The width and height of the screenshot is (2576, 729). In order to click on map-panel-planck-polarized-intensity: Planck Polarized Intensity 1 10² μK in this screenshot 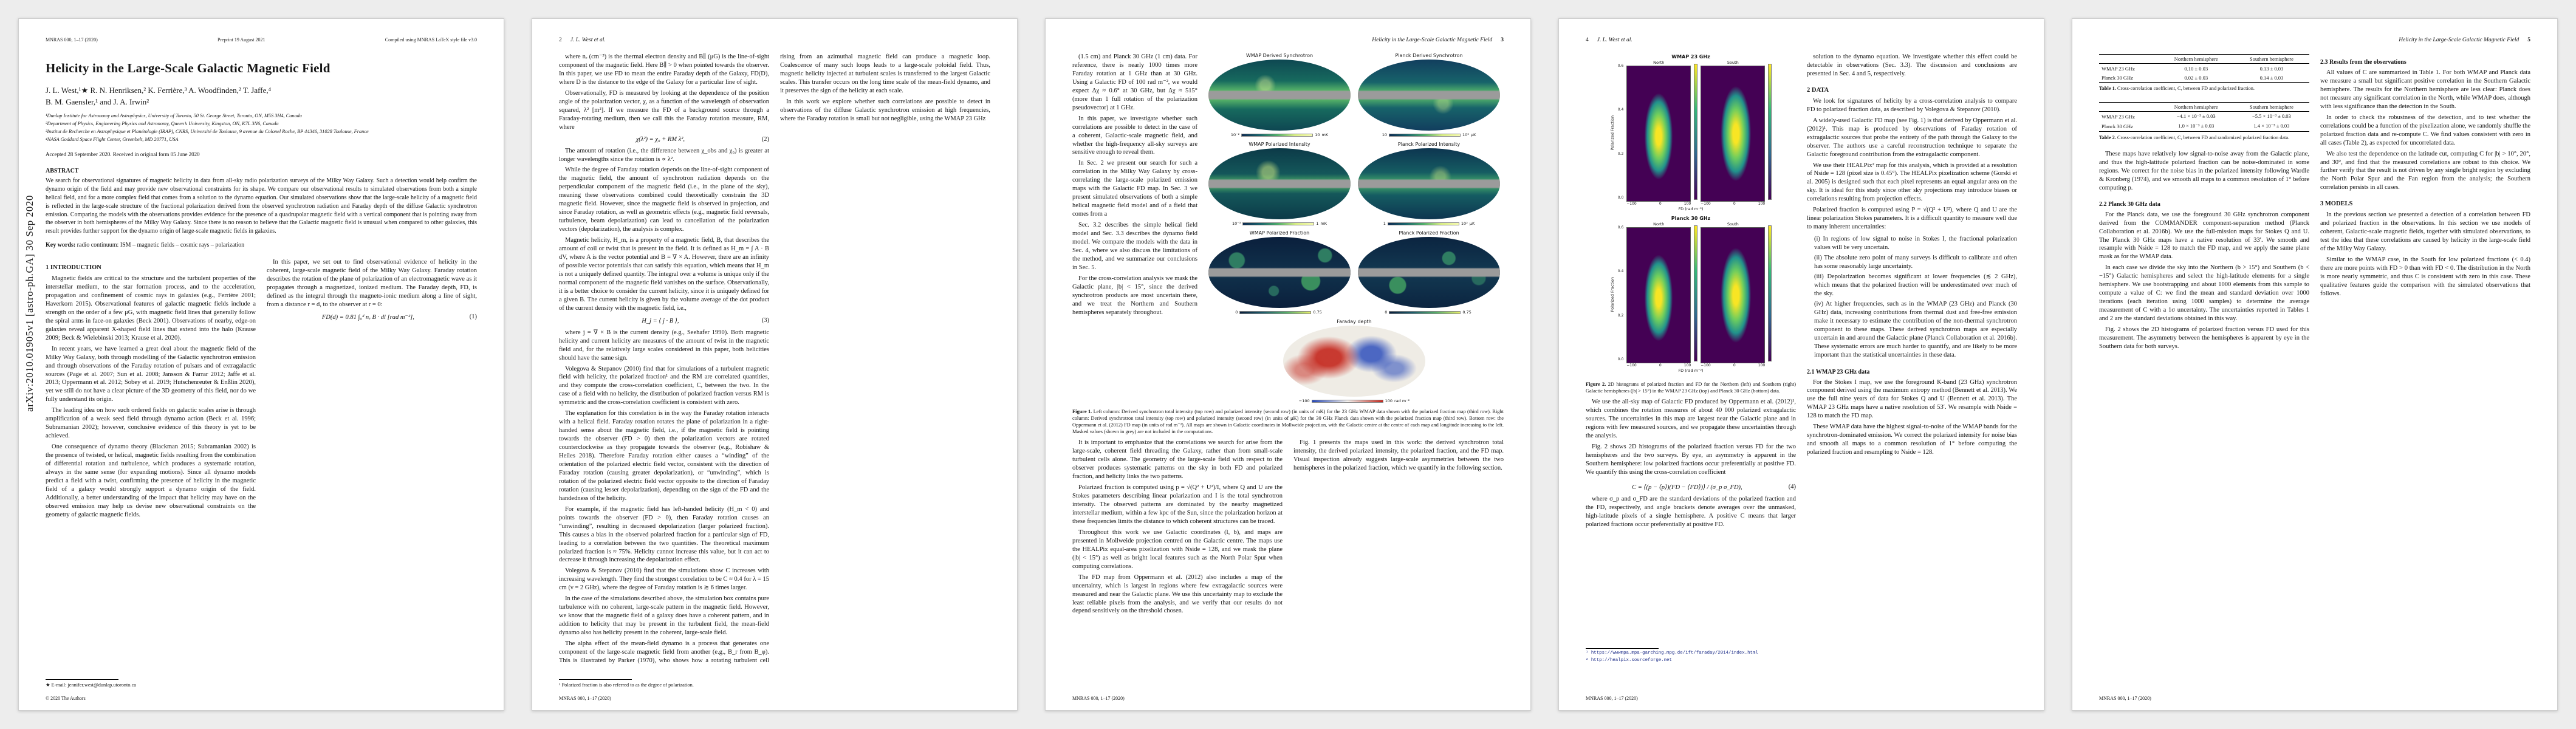, I will do `click(1429, 184)`.